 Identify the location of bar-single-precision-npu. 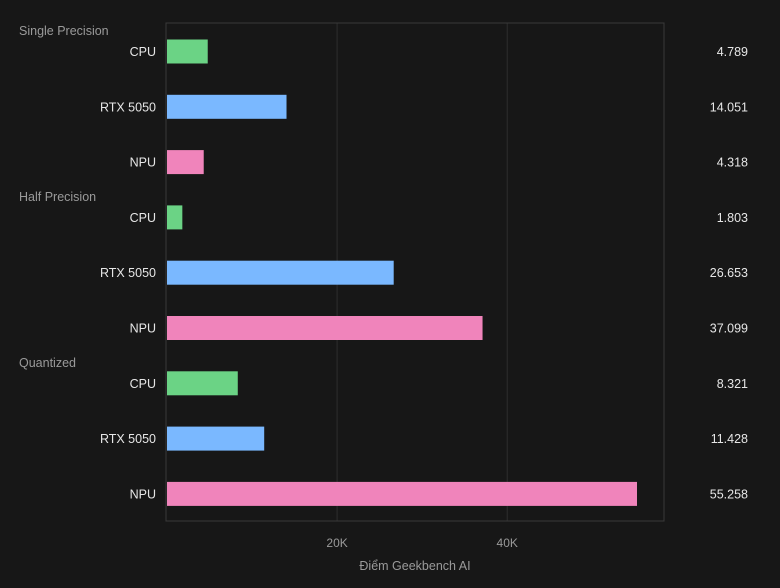
(185, 162).